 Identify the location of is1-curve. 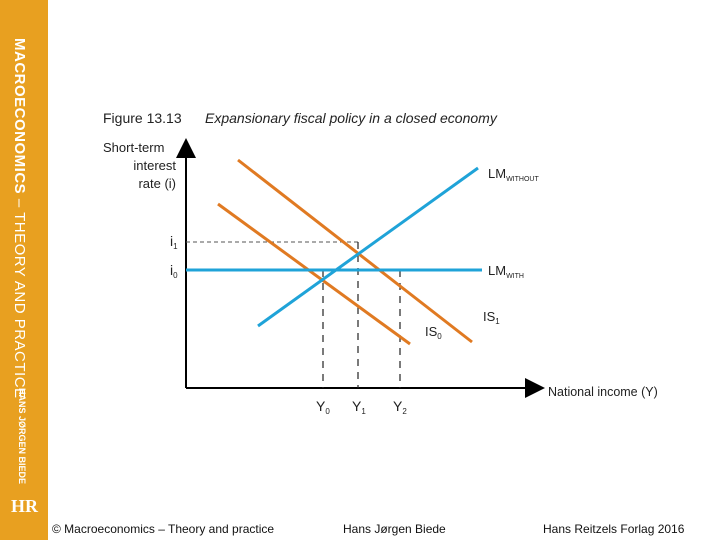
(355, 251).